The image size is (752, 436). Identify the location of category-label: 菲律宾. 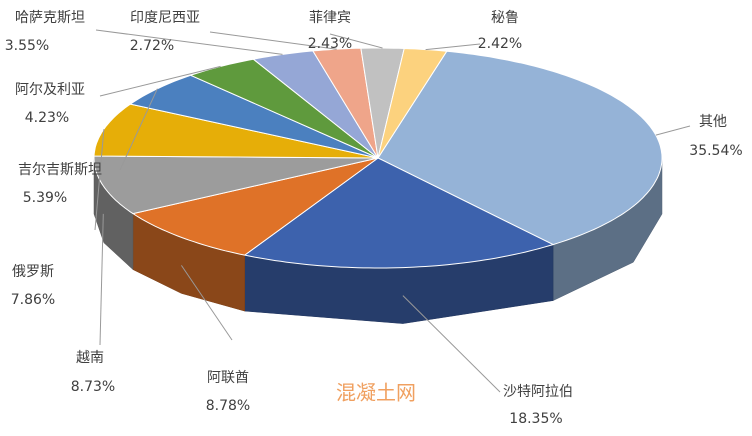
(330, 18).